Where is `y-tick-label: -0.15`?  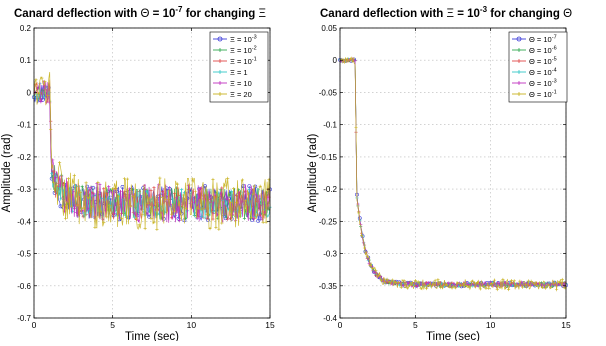 y-tick-label: -0.15 is located at coordinates (328, 157).